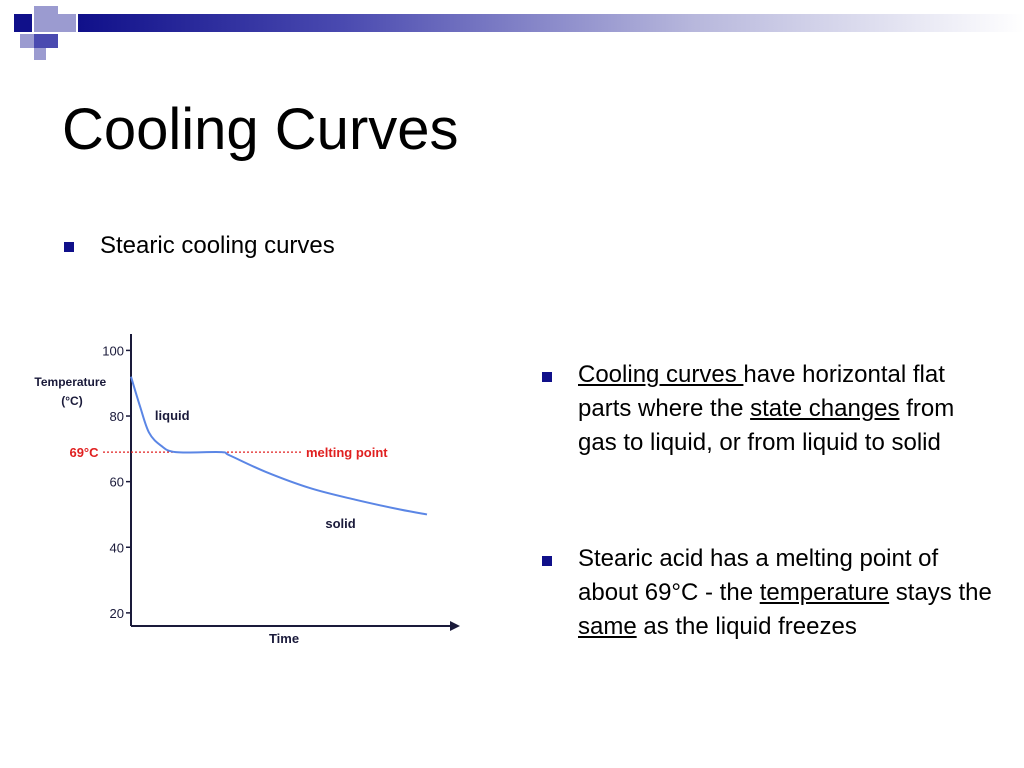  Describe the element at coordinates (279, 446) in the screenshot. I see `cooling-curve-line` at that location.